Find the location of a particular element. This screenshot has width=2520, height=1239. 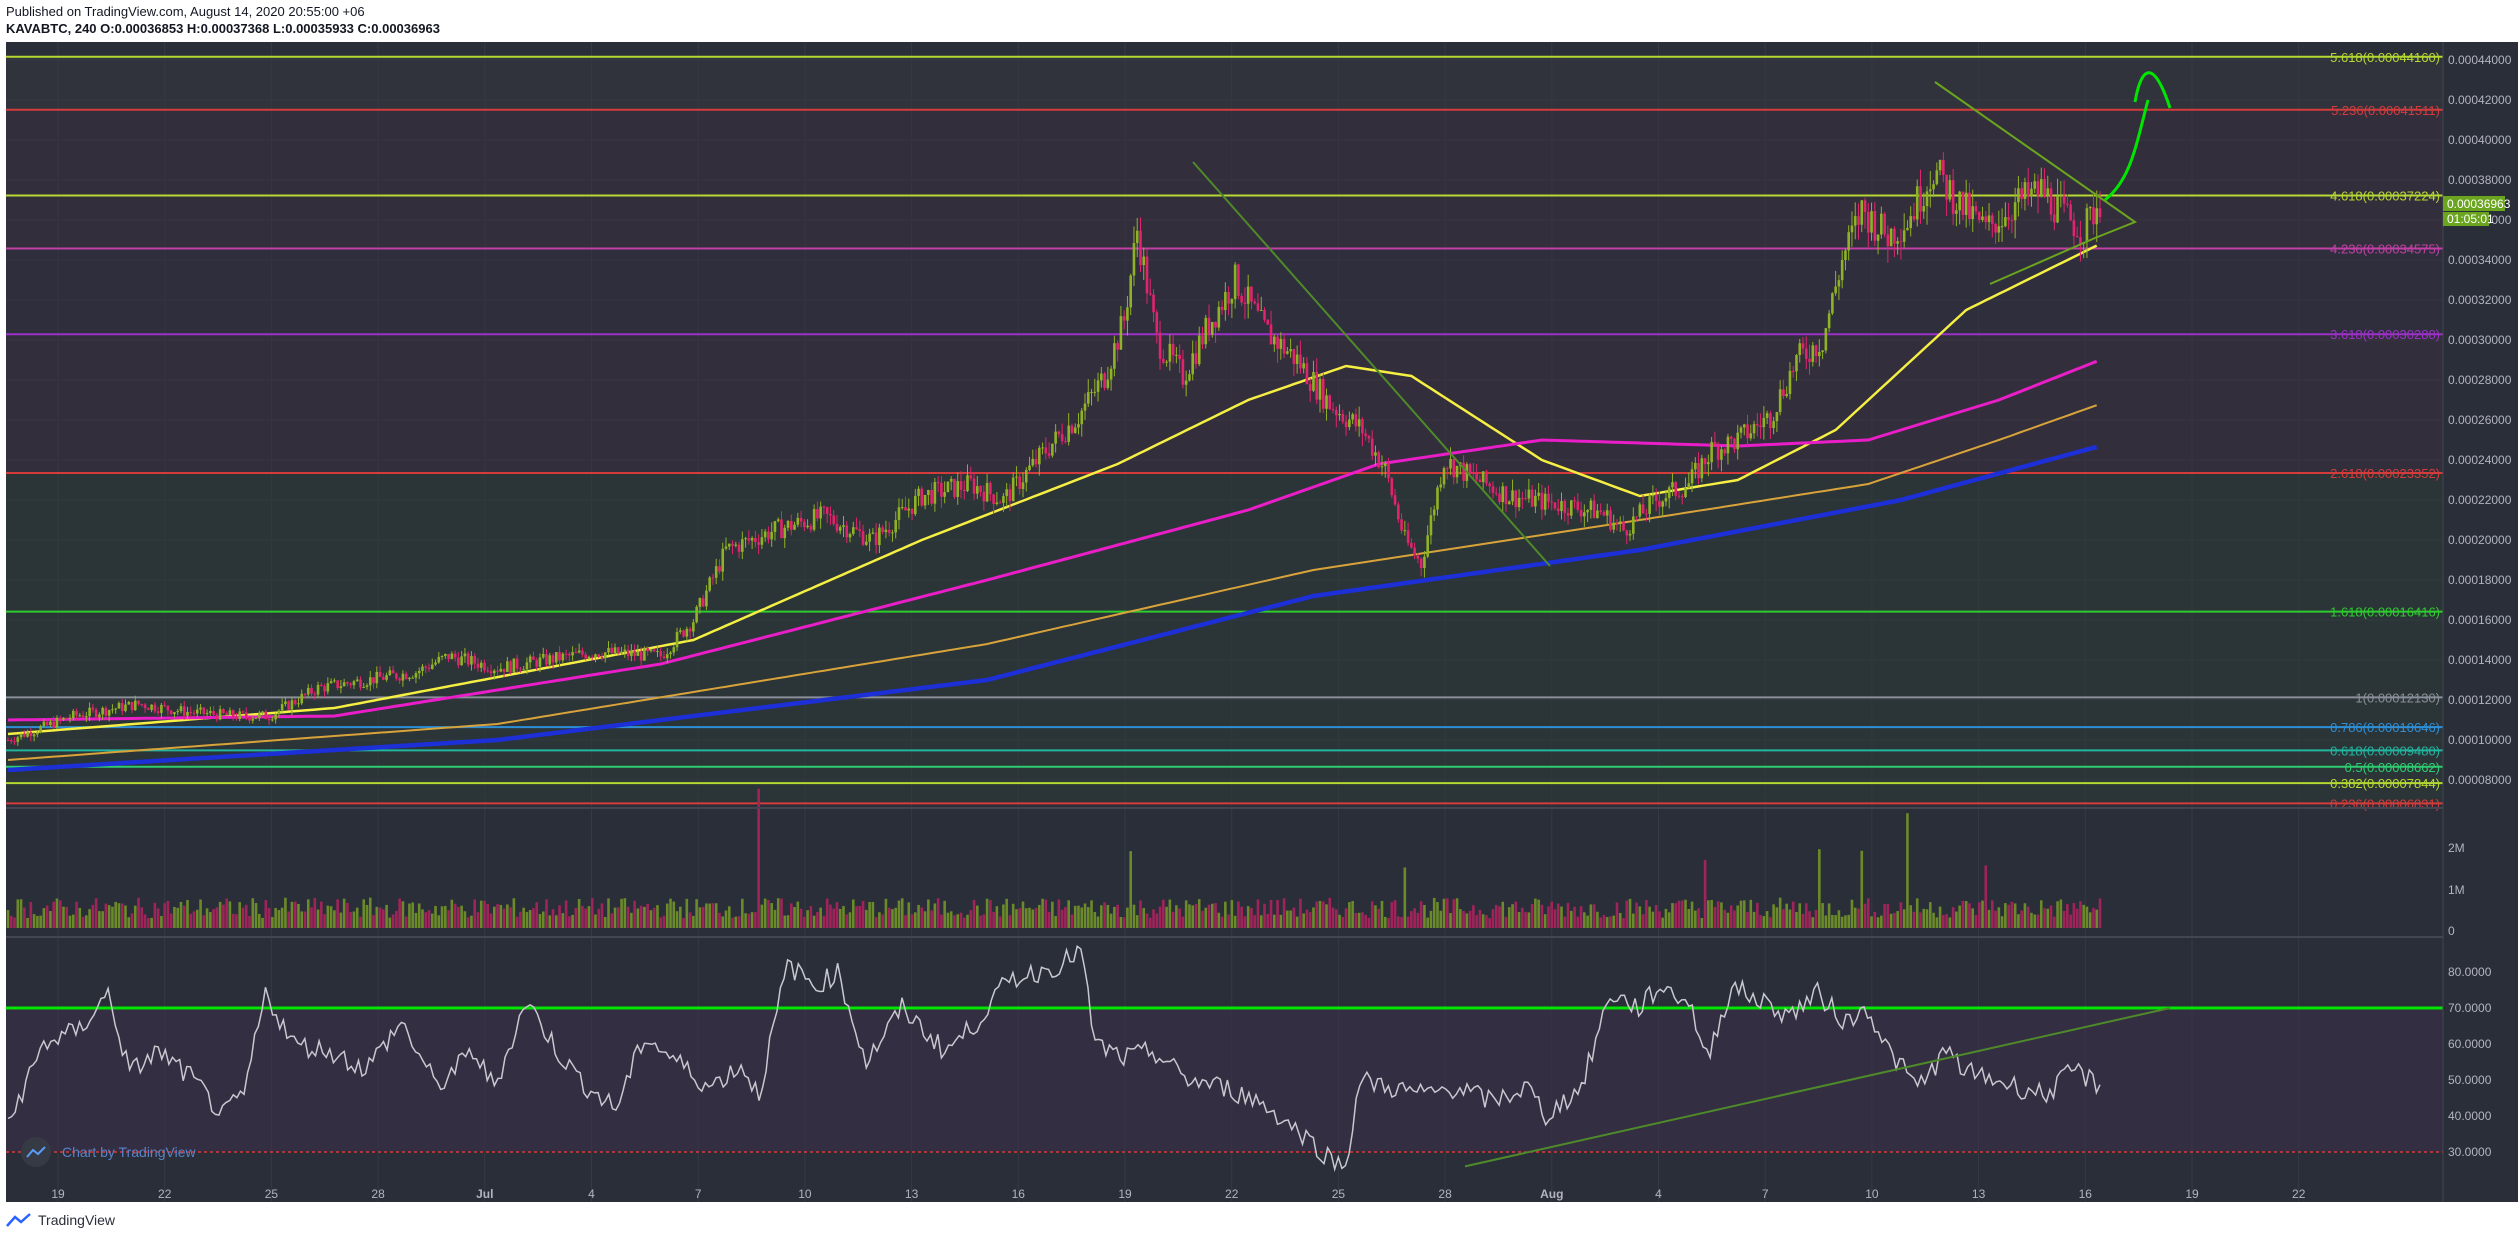

projection-arrow is located at coordinates (2127, 150).